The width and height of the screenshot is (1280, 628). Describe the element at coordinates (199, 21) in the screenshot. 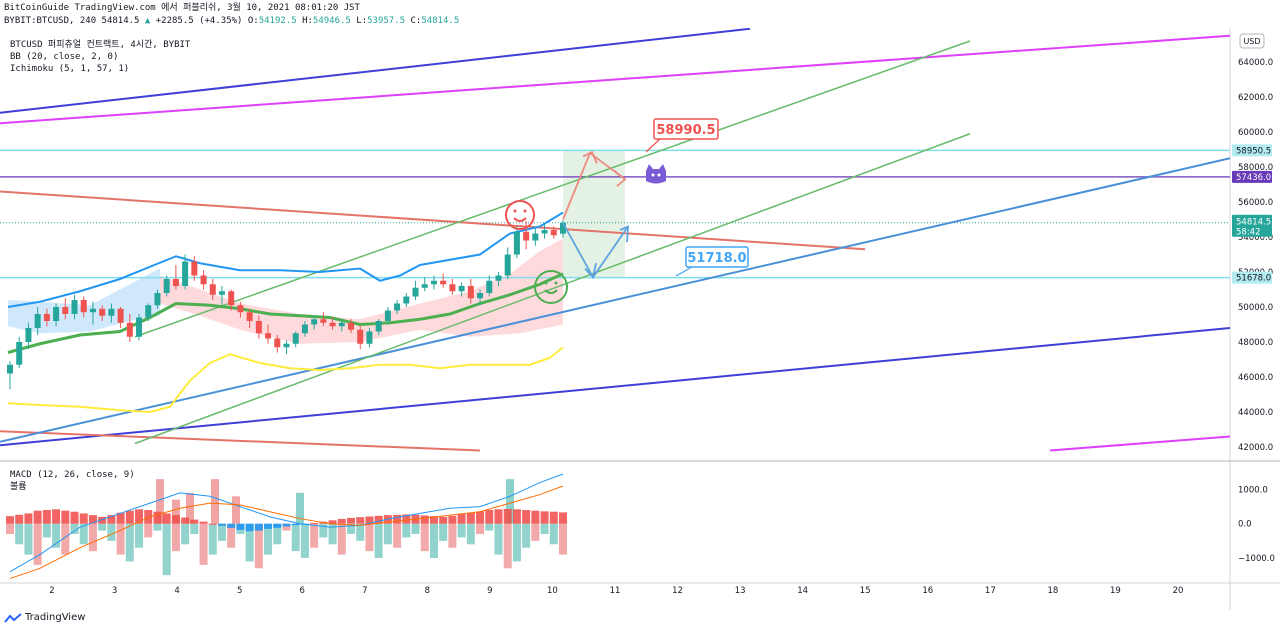

I see `price-change: +2285.5 (+4.35%)` at that location.